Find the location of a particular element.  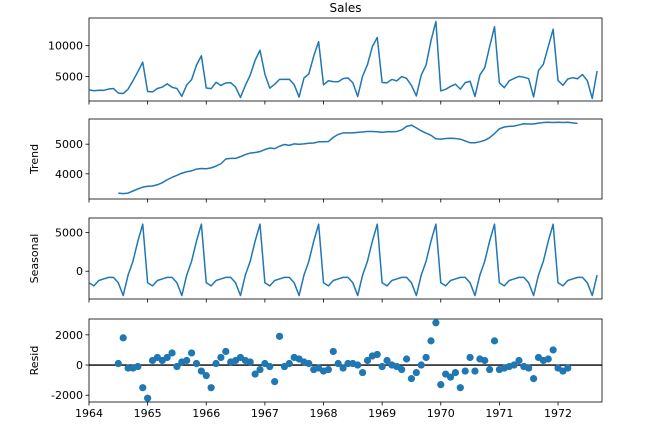

axes-frame is located at coordinates (345, 159).